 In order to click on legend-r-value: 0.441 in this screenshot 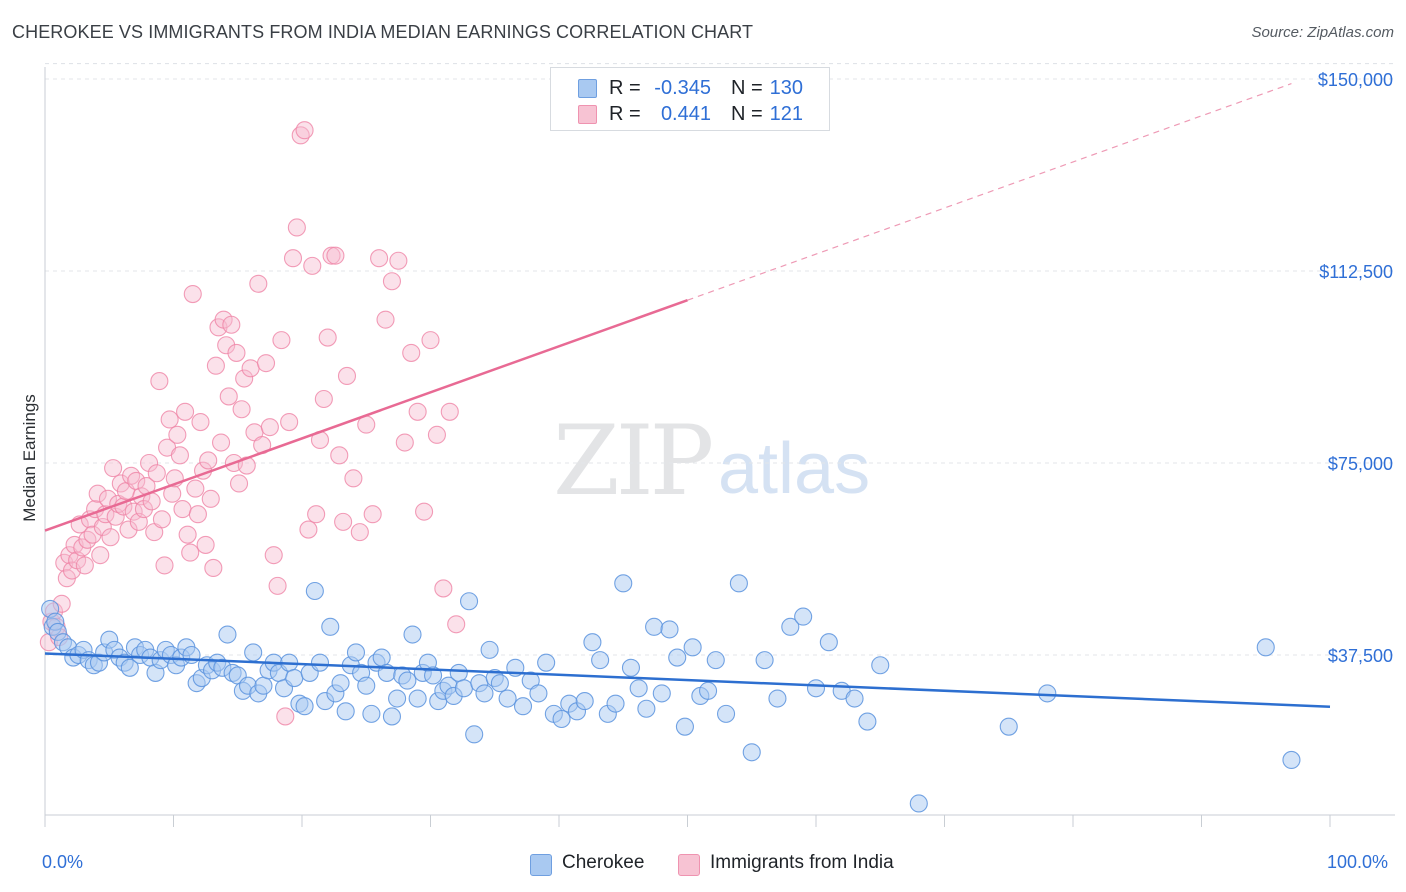, I will do `click(685, 114)`.